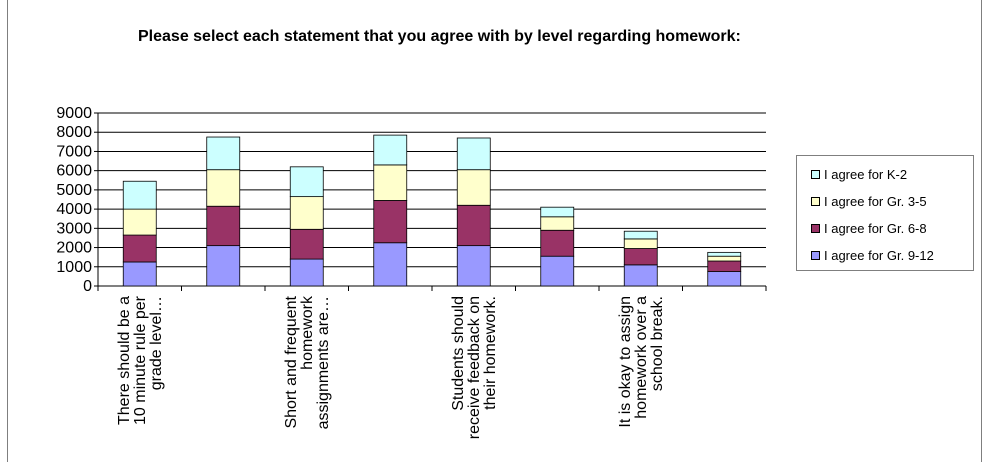 The image size is (990, 462). I want to click on legend-item: I agree for Gr. 3-5, so click(869, 201).